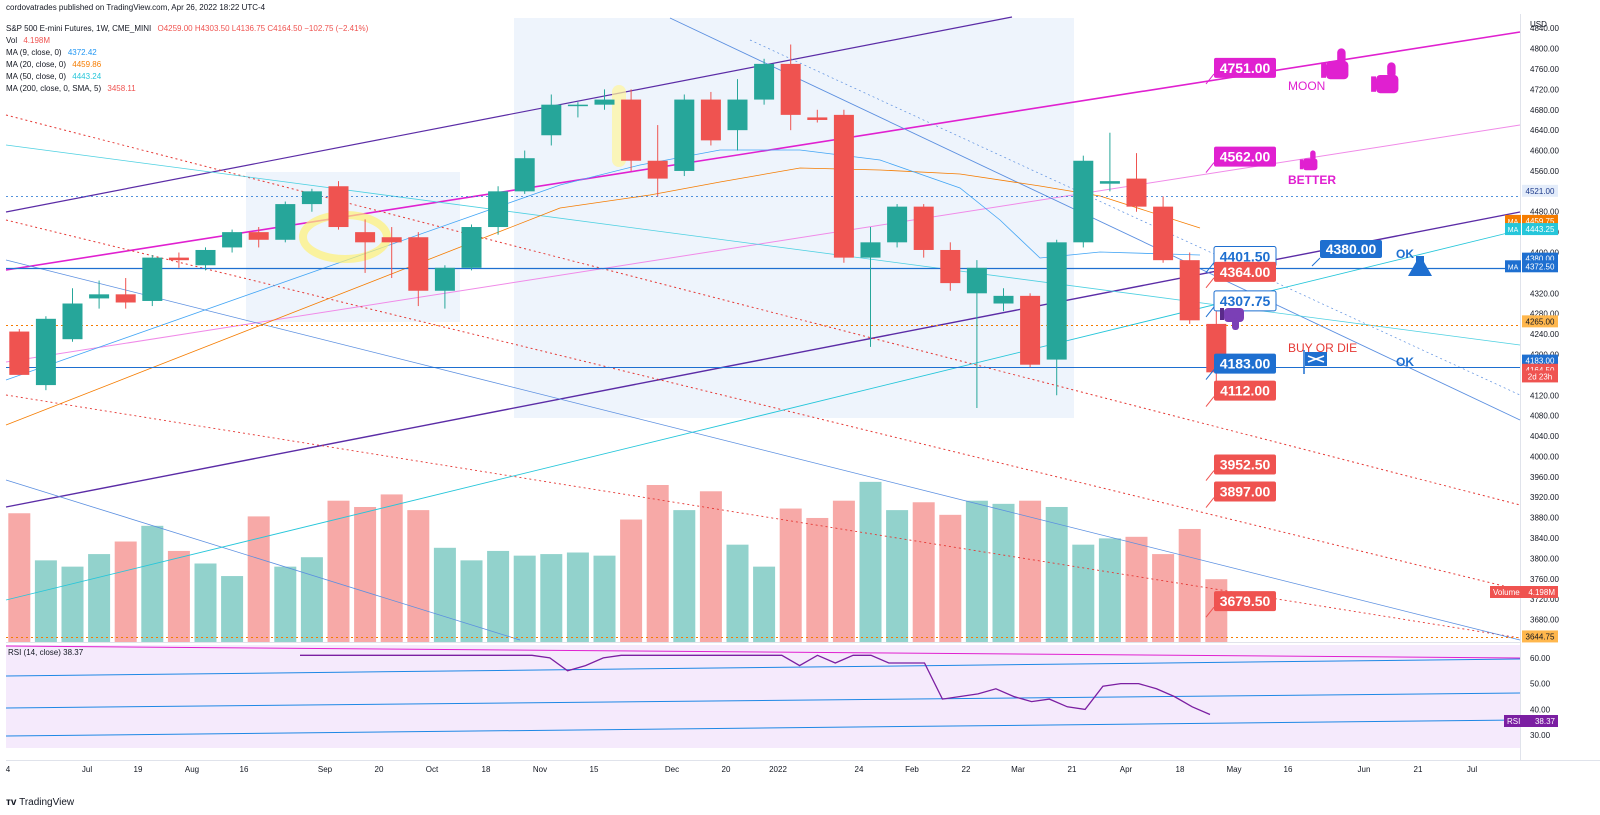  I want to click on price-label: 4562.00, so click(1240, 159).